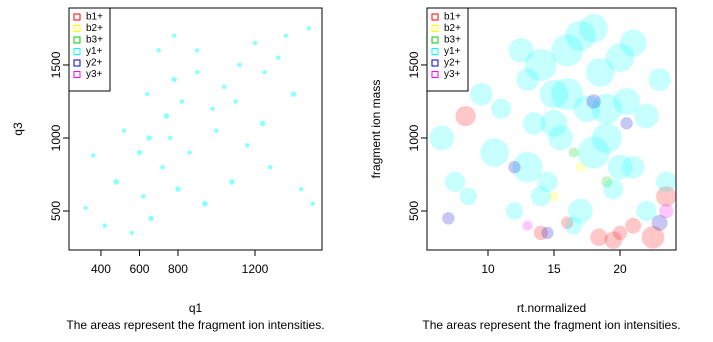 The image size is (713, 342). I want to click on legend: b1+b2+b3+y1+y2+y3+, so click(447, 49).